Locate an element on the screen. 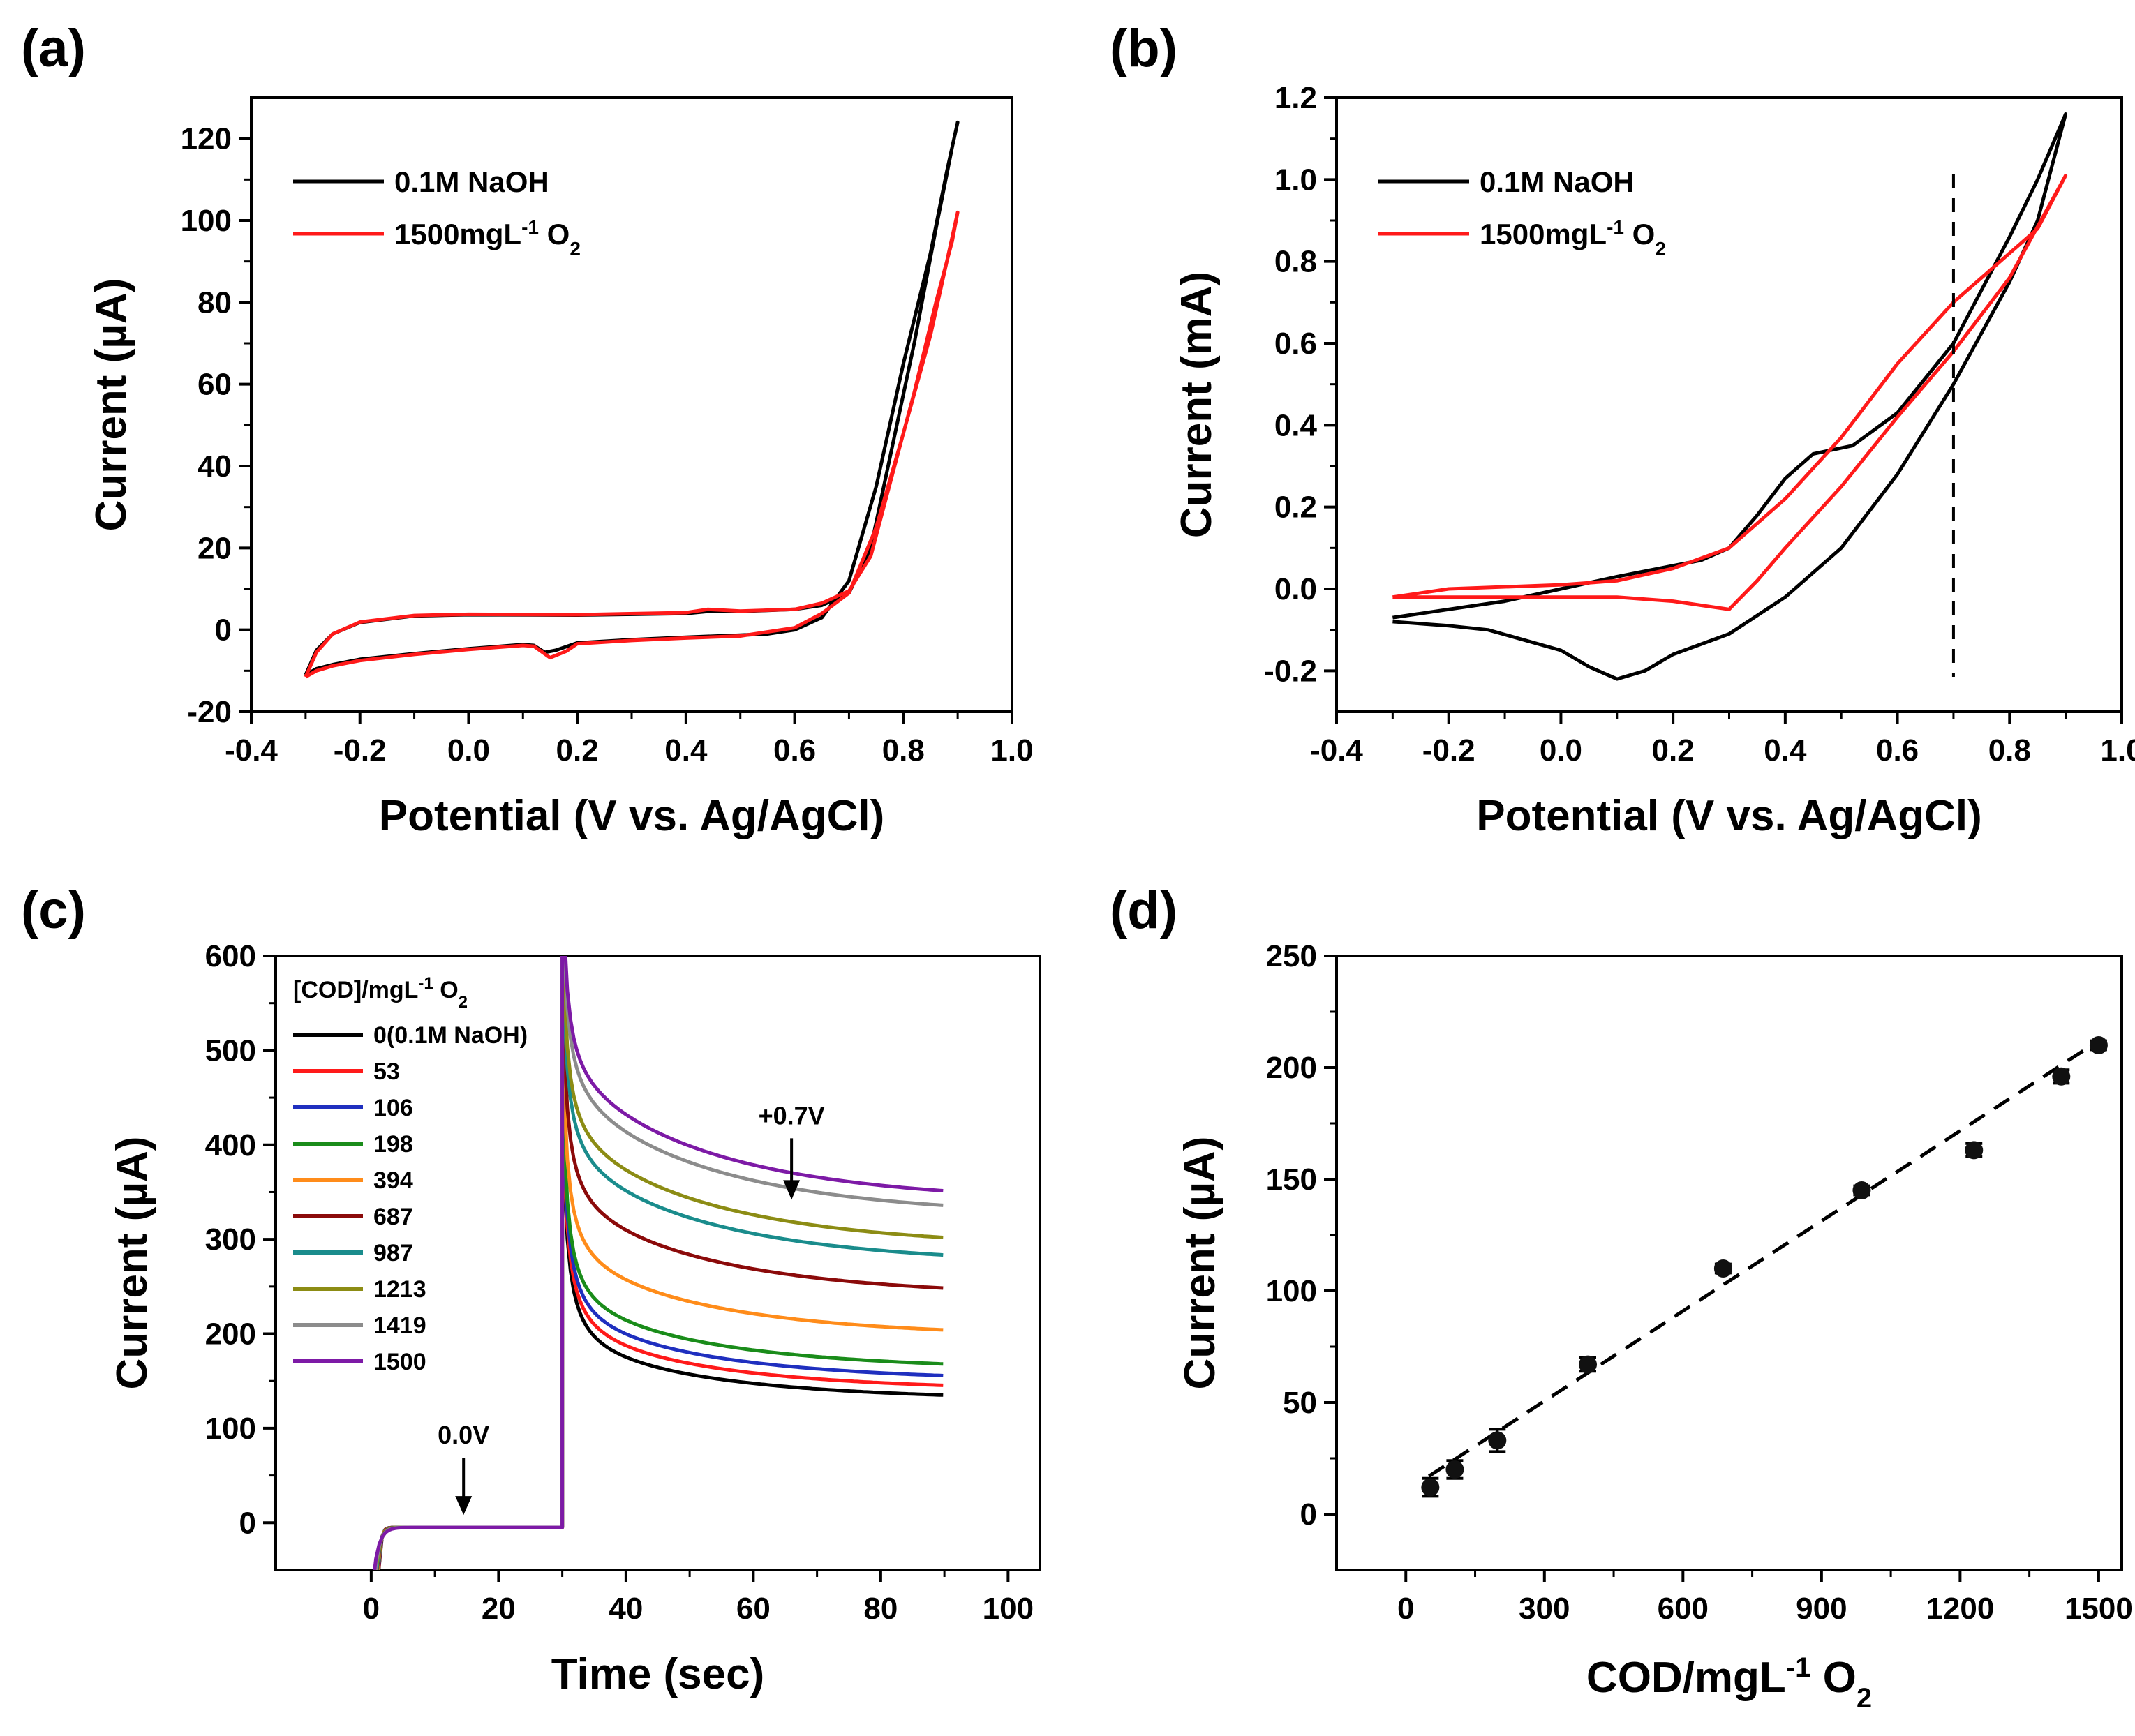 The image size is (2135, 1736). y-tick-label: -20 is located at coordinates (209, 712).